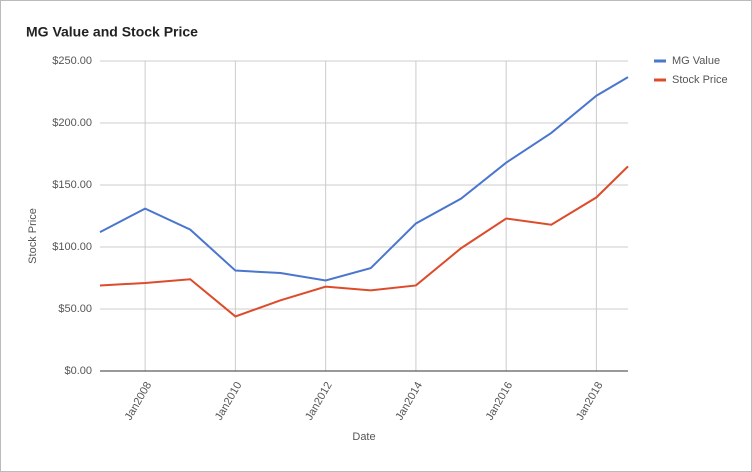 This screenshot has width=752, height=472. What do you see at coordinates (78, 371) in the screenshot?
I see `y-tick-label: $0.00` at bounding box center [78, 371].